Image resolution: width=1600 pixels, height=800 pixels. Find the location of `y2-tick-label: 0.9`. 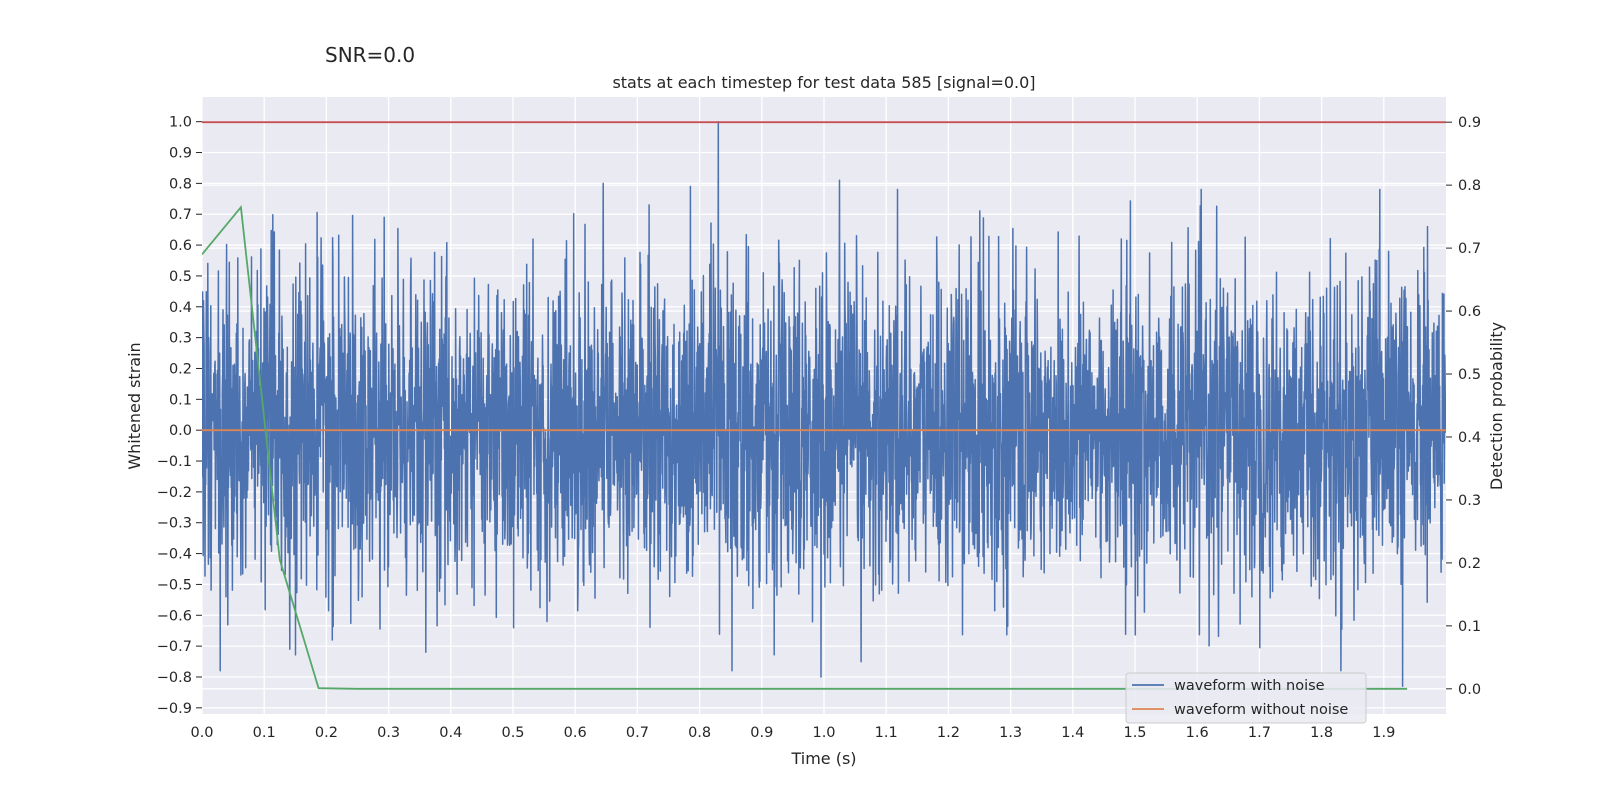

y2-tick-label: 0.9 is located at coordinates (1469, 123).